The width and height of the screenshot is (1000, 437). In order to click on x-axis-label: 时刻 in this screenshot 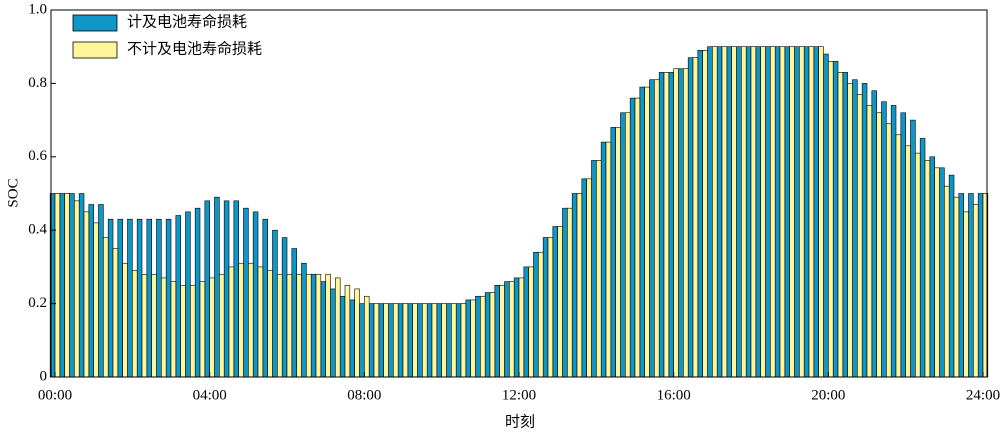, I will do `click(520, 421)`.